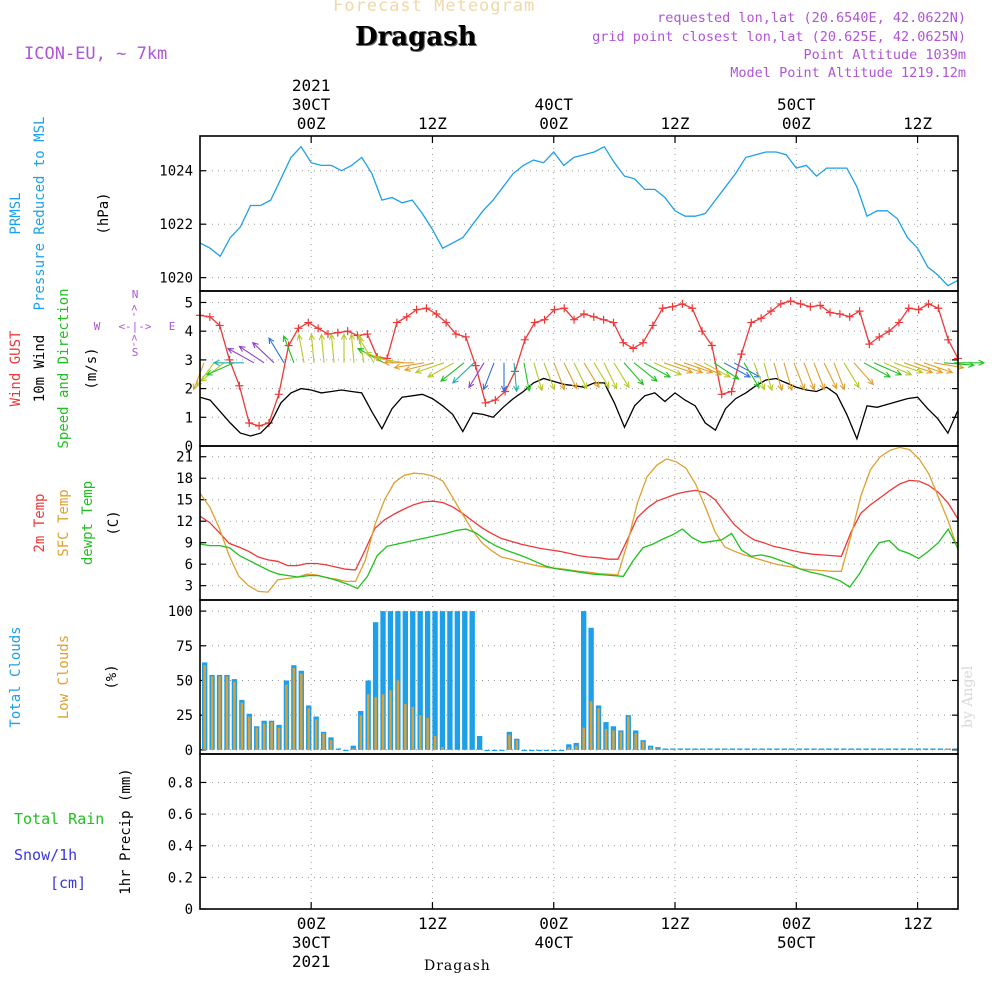  I want to click on wind-frame, so click(579, 368).